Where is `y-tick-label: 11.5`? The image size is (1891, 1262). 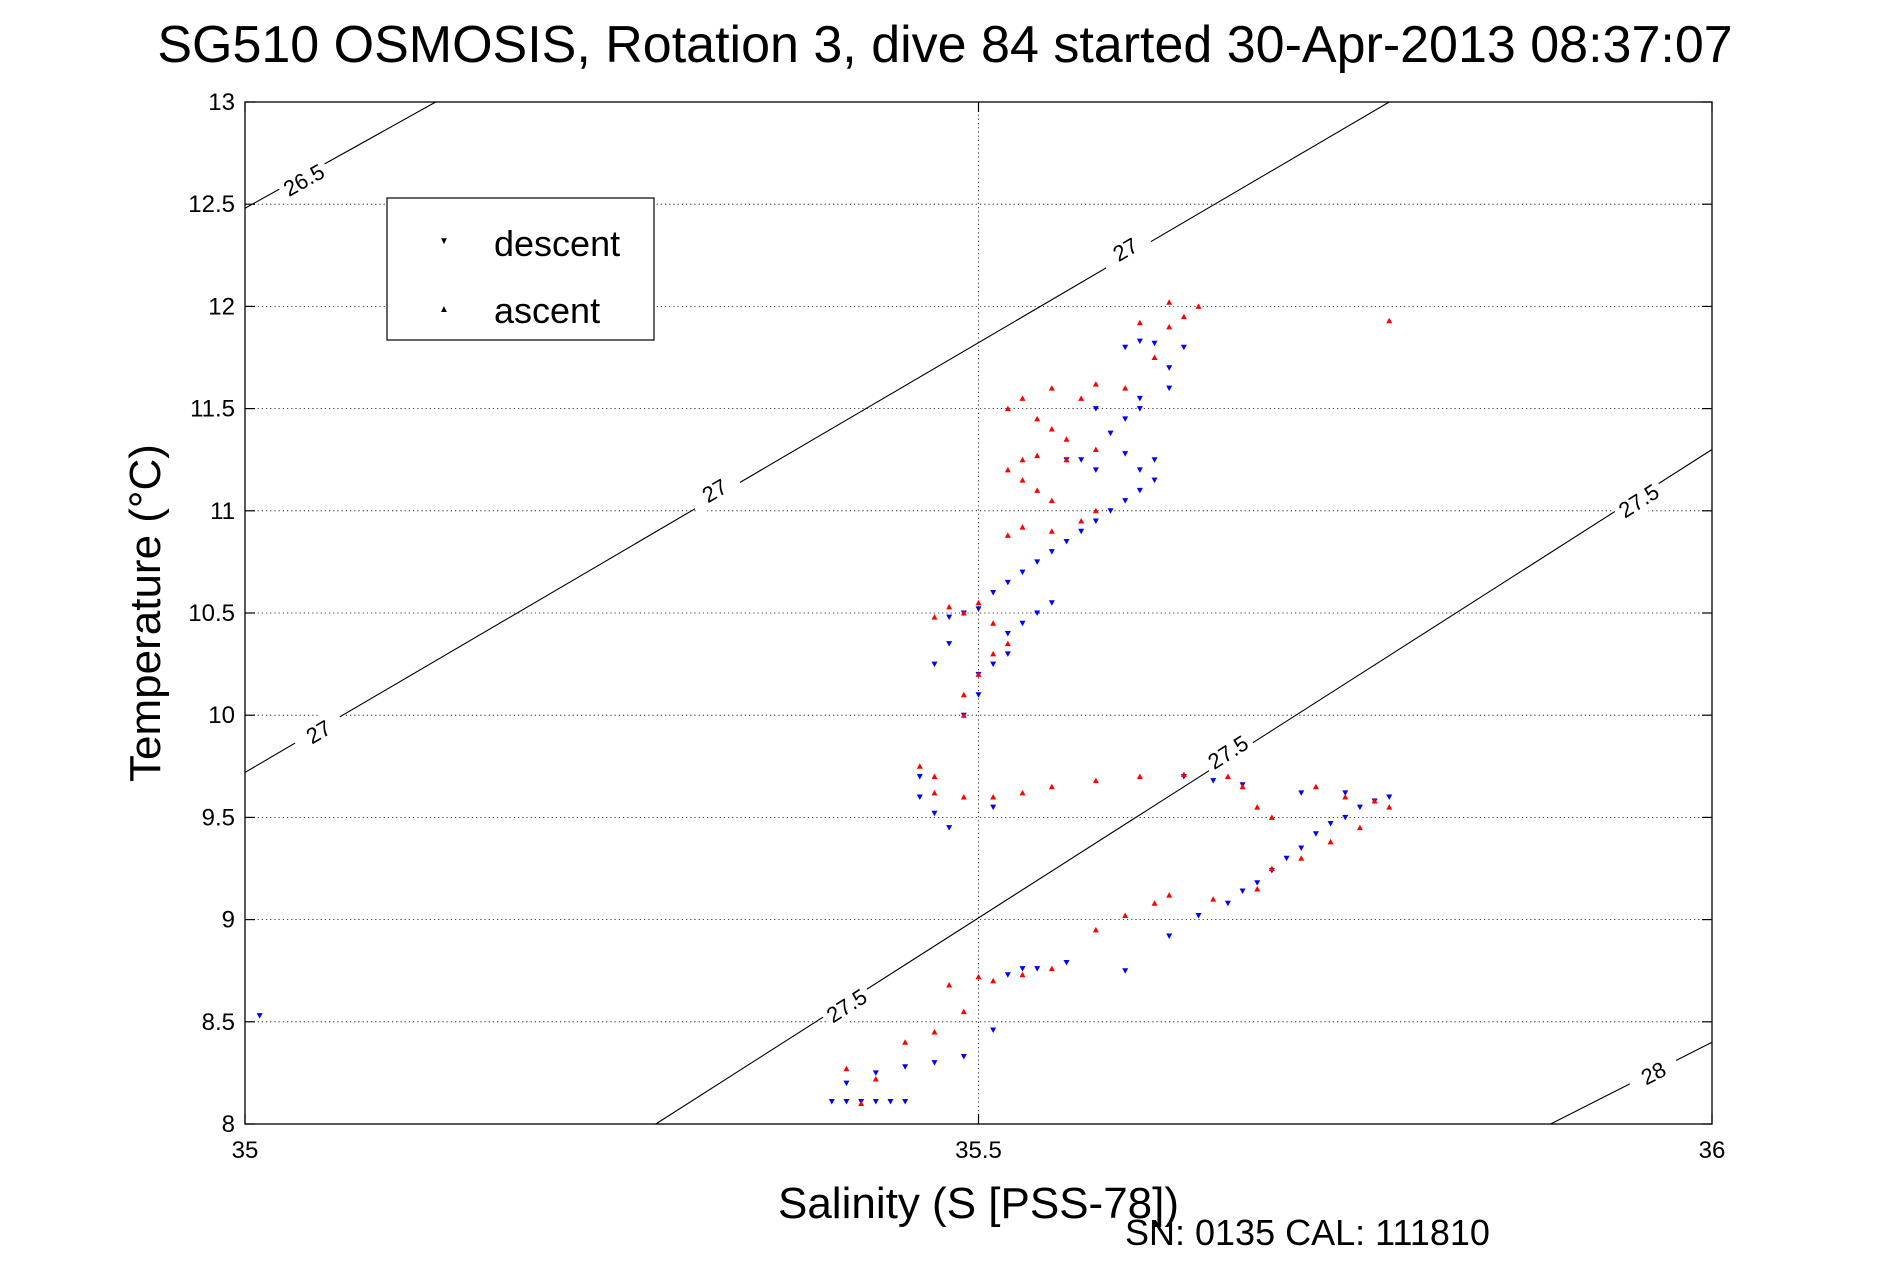 y-tick-label: 11.5 is located at coordinates (212, 409).